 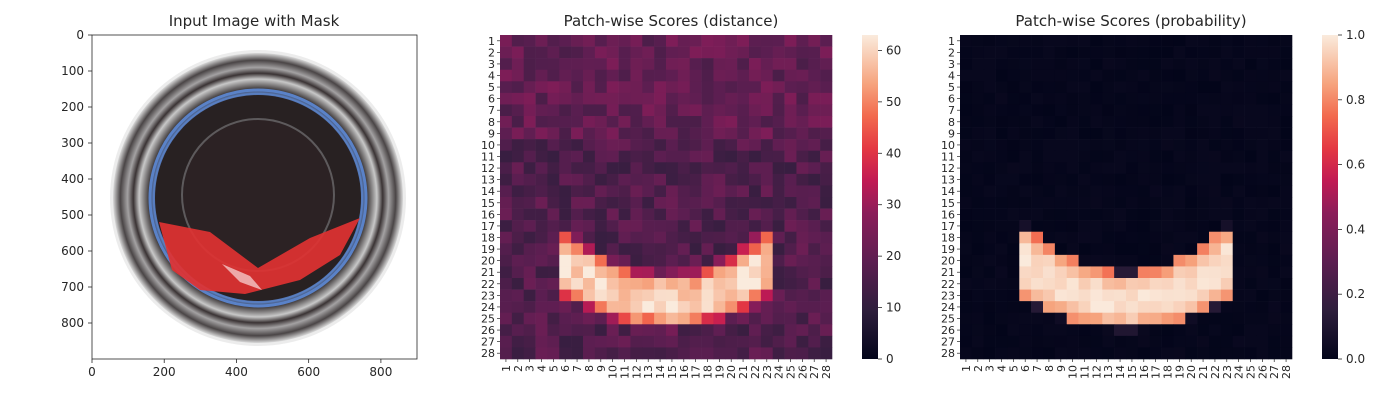 What do you see at coordinates (1274, 372) in the screenshot?
I see `col-tick-label: 27` at bounding box center [1274, 372].